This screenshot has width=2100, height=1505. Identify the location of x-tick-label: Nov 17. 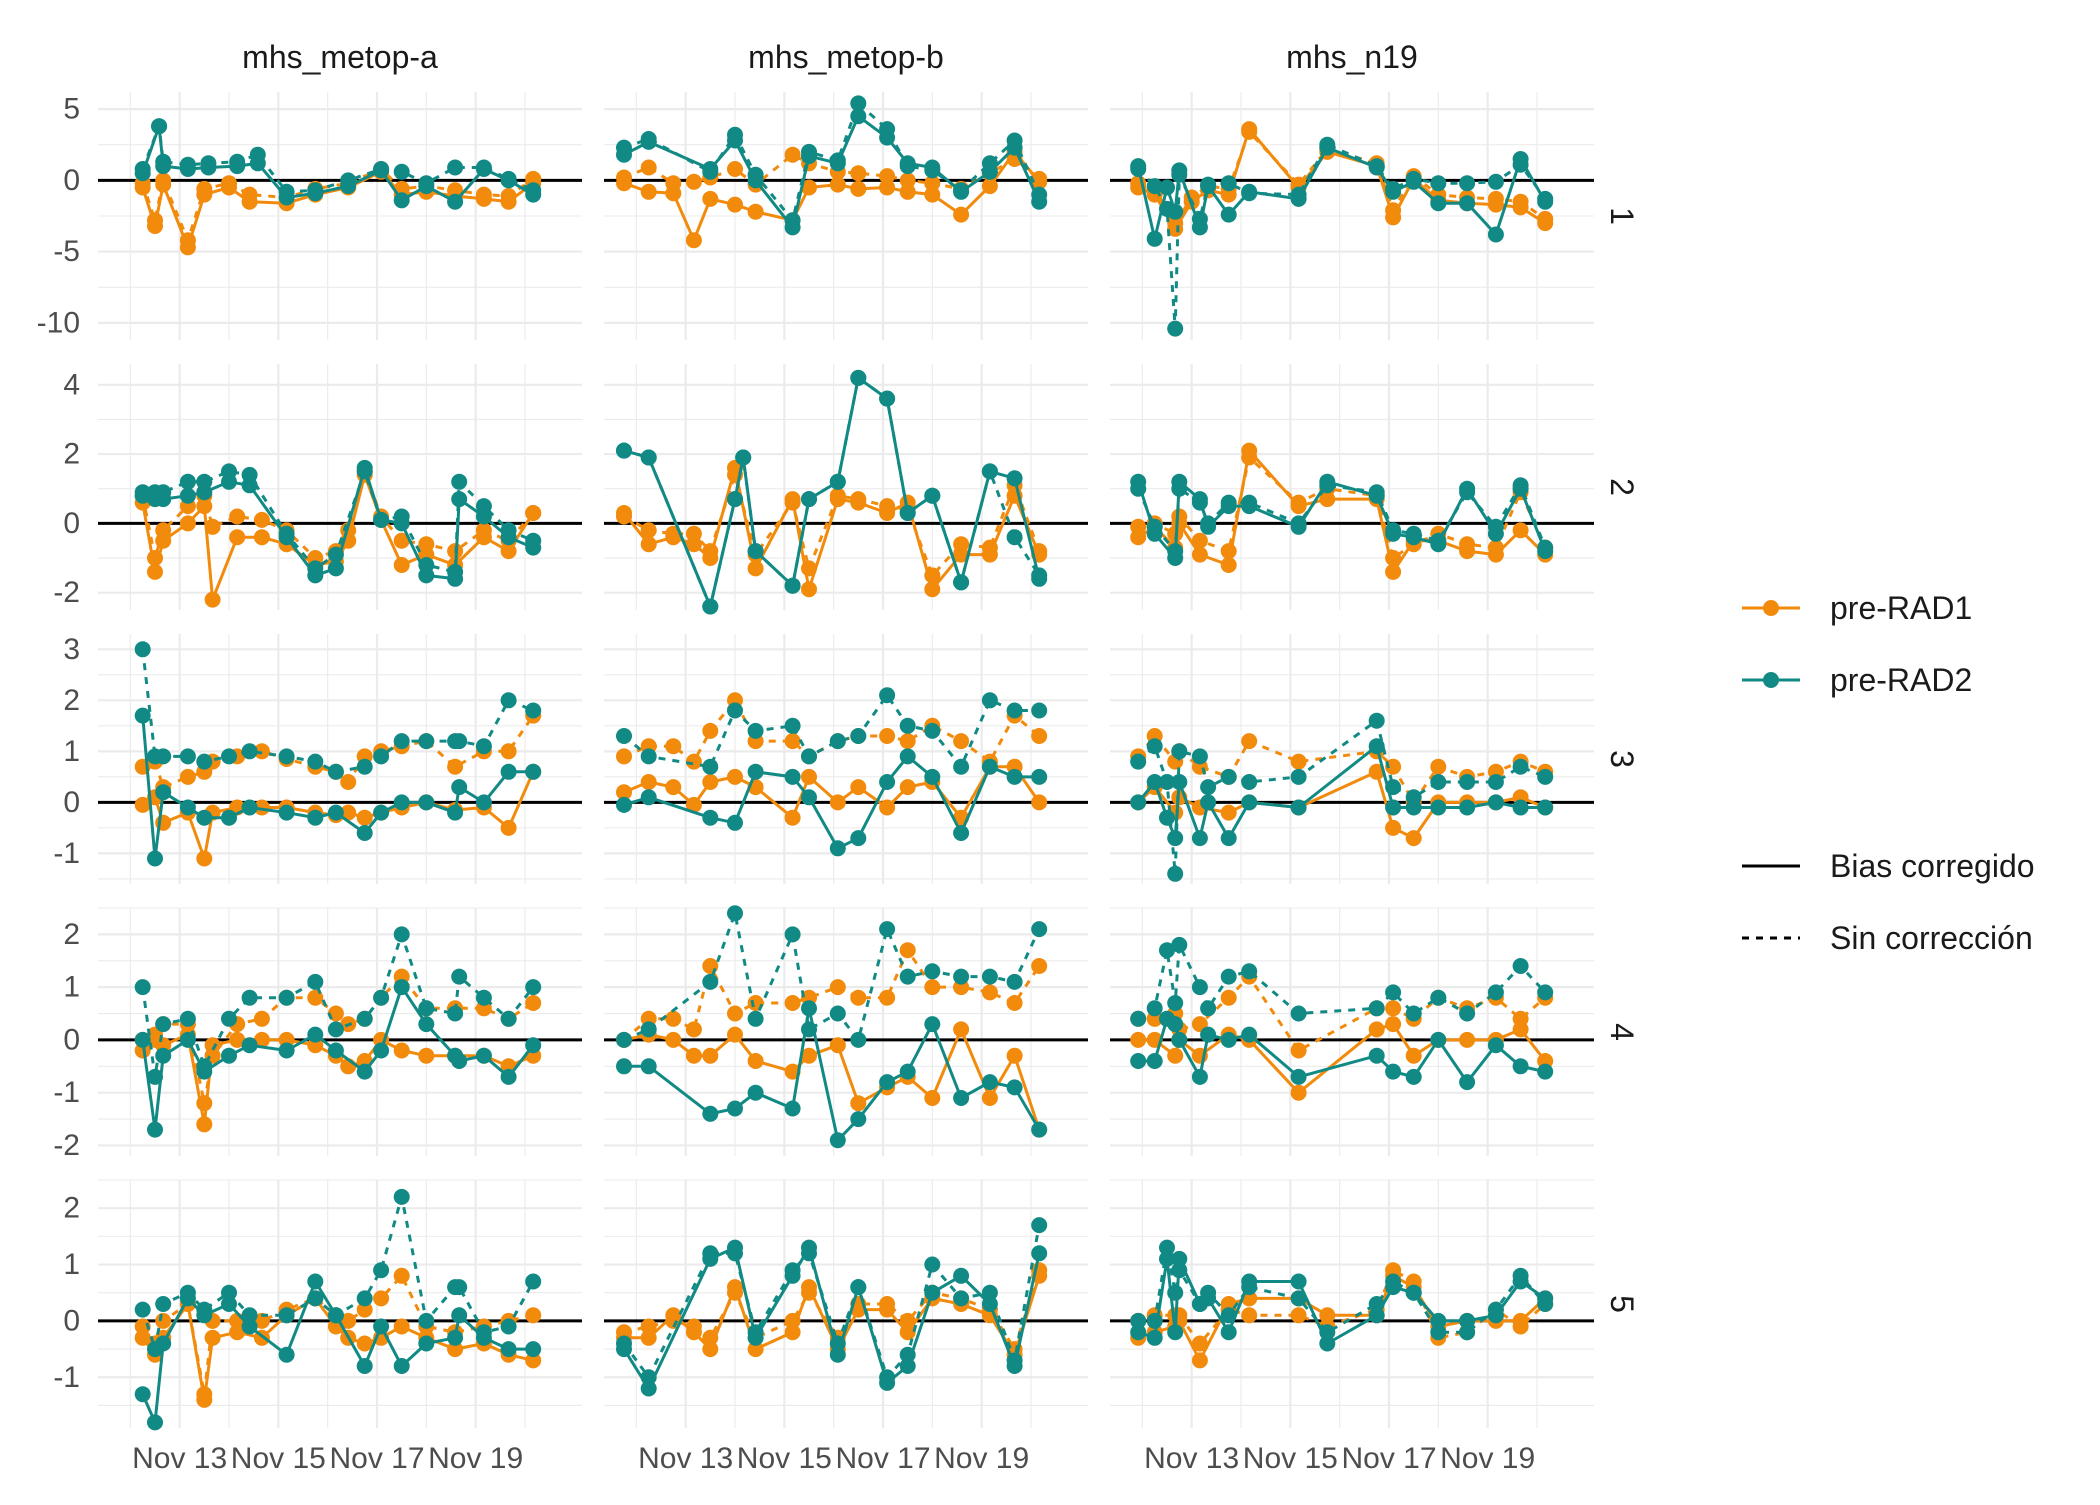
(1388, 1458).